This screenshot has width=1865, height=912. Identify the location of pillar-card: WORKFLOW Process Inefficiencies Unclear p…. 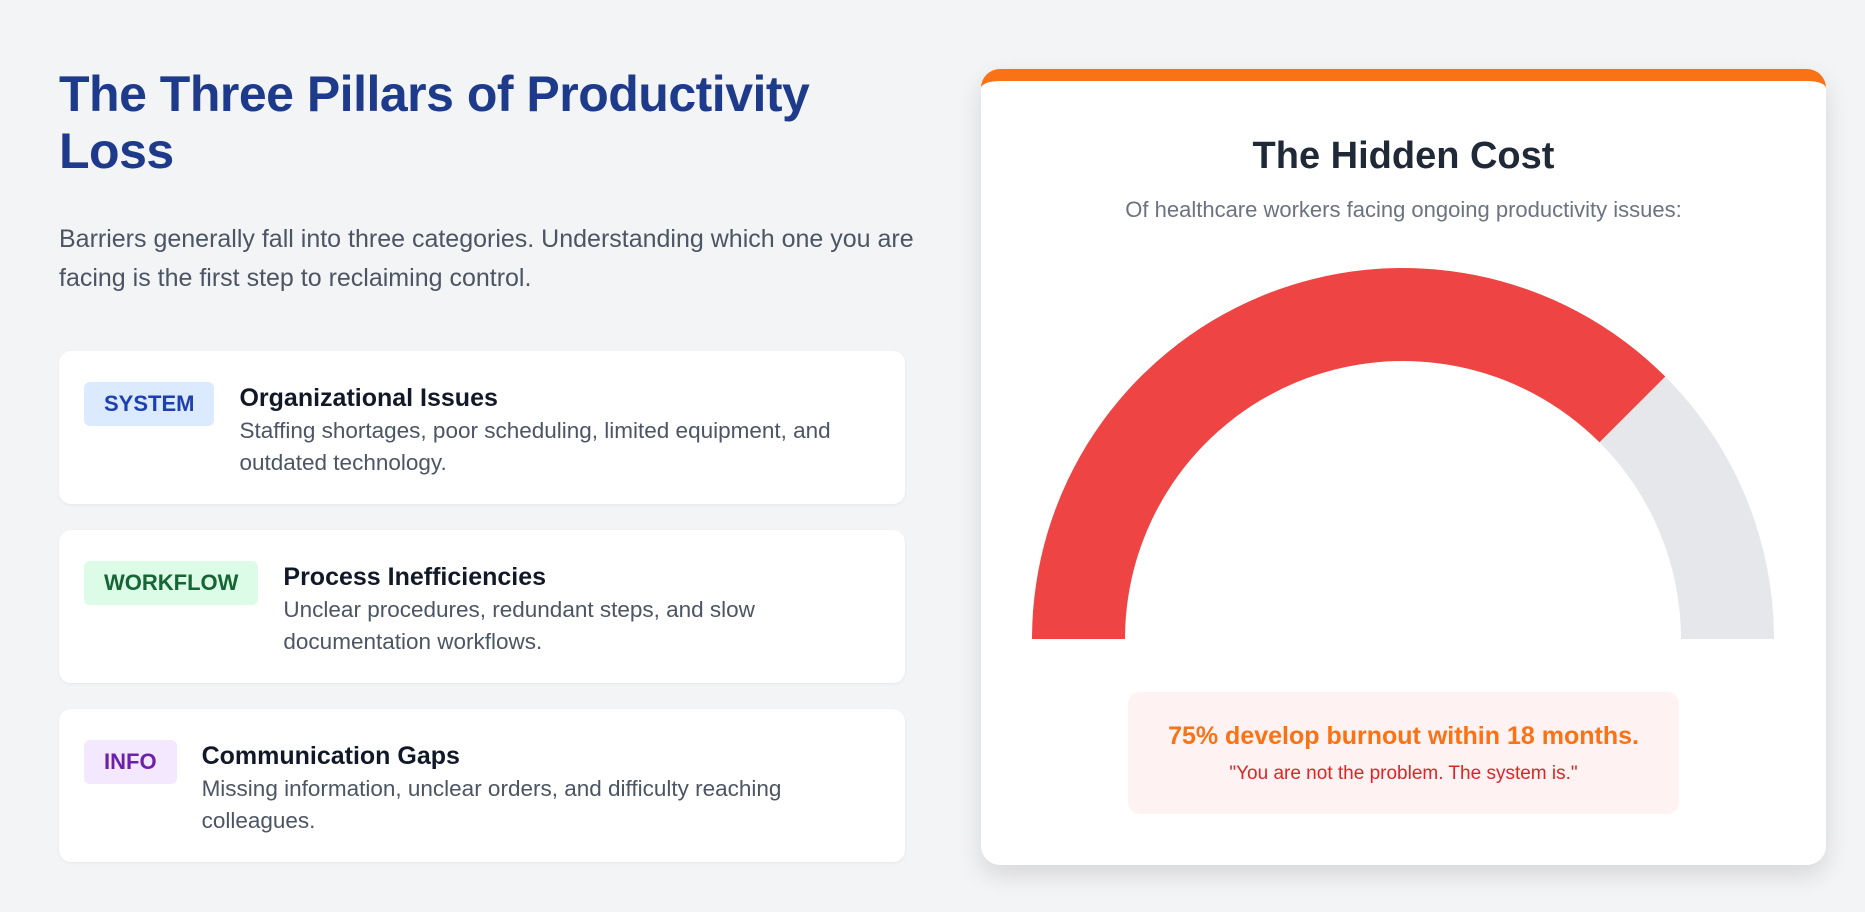
(482, 606).